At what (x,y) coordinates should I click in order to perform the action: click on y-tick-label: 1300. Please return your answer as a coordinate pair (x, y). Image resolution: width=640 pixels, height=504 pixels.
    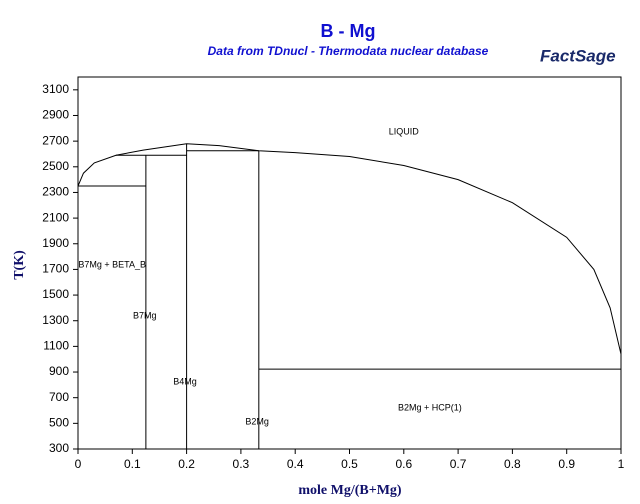
    Looking at the image, I should click on (55, 320).